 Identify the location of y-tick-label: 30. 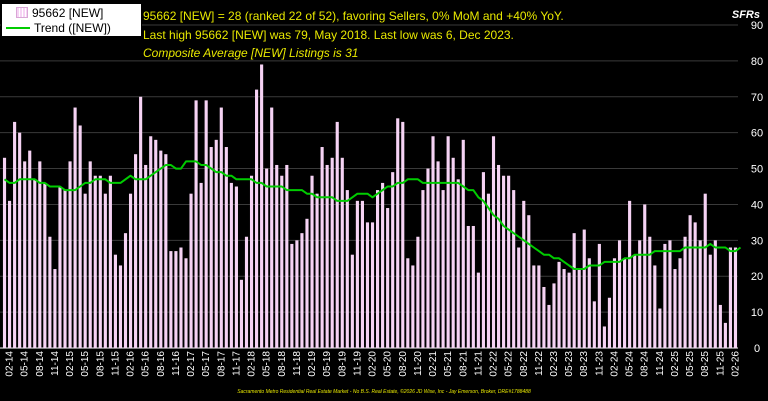
(757, 241).